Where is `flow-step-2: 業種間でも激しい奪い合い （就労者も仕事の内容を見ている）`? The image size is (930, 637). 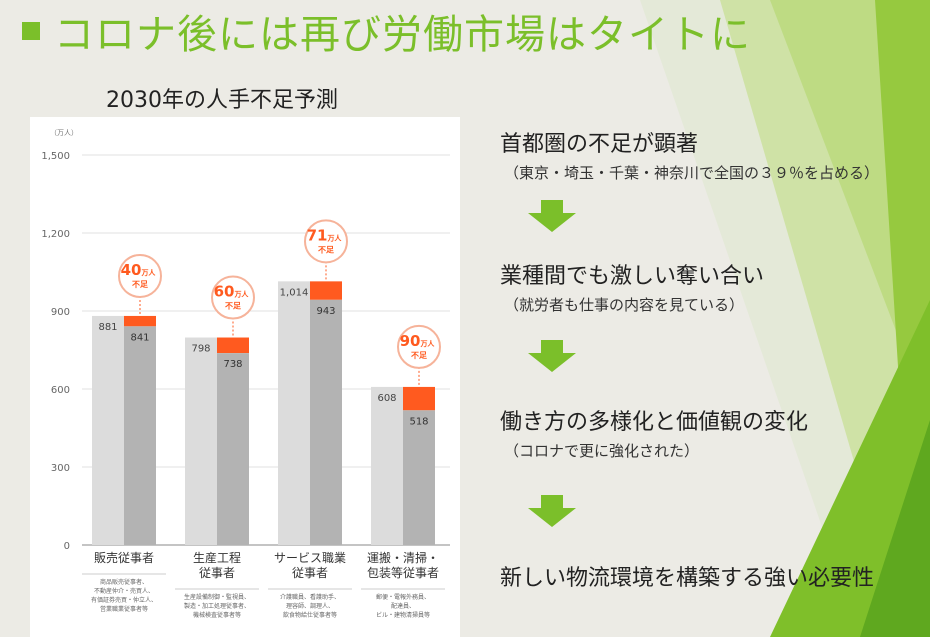
flow-step-2: 業種間でも激しい奪い合い （就労者も仕事の内容を見ている） is located at coordinates (632, 286).